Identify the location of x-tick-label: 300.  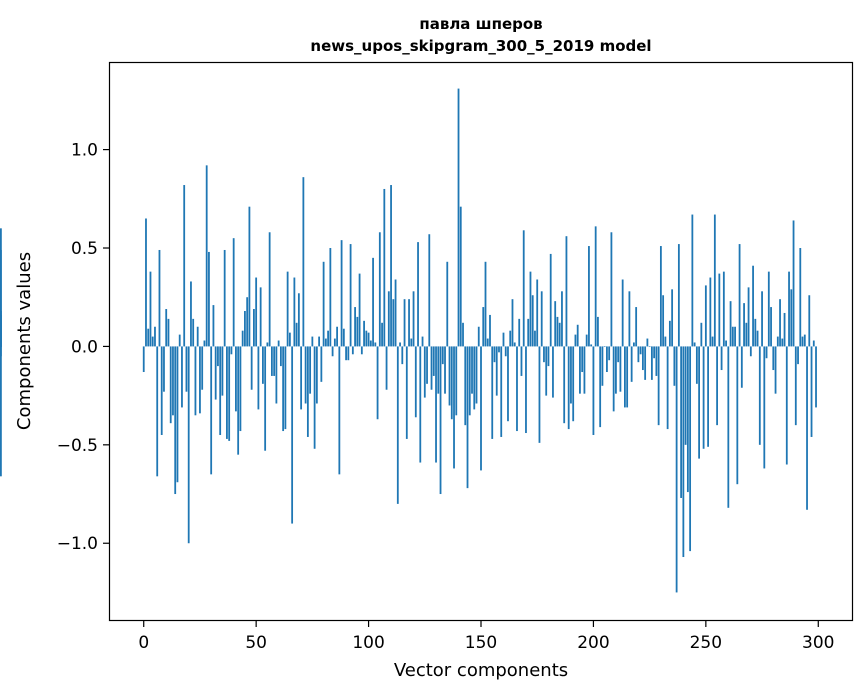
(818, 643).